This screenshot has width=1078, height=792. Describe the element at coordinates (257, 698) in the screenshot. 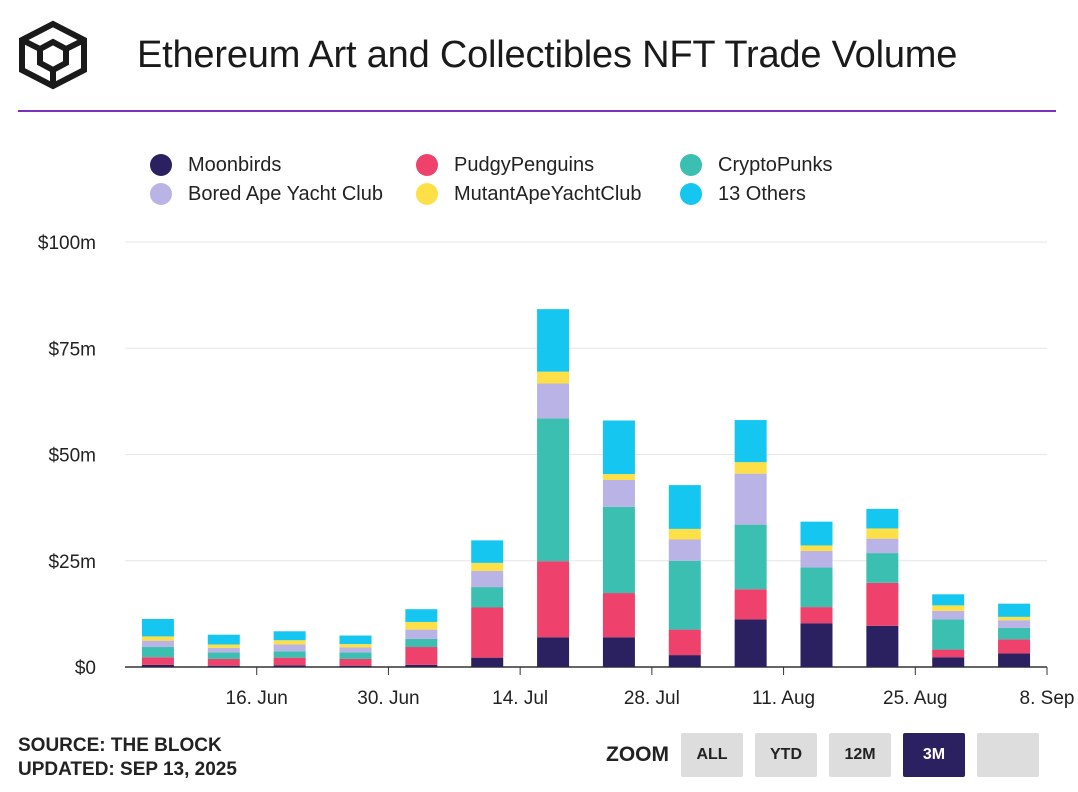

I see `x-tick-label: 16. Jun` at that location.